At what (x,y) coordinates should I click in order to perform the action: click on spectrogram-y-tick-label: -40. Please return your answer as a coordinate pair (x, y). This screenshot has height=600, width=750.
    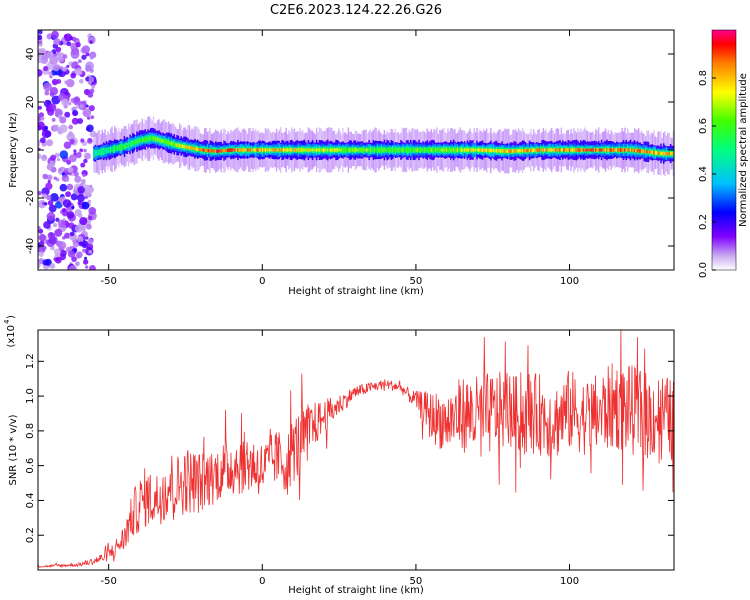
    Looking at the image, I should click on (30, 246).